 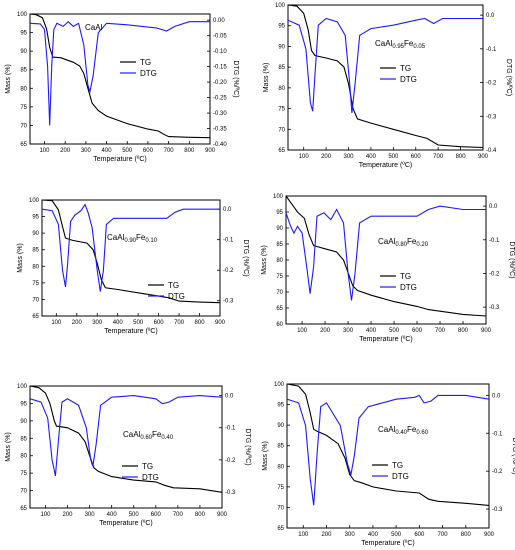 What do you see at coordinates (491, 151) in the screenshot?
I see `y-right-tick-label: -0.4` at bounding box center [491, 151].